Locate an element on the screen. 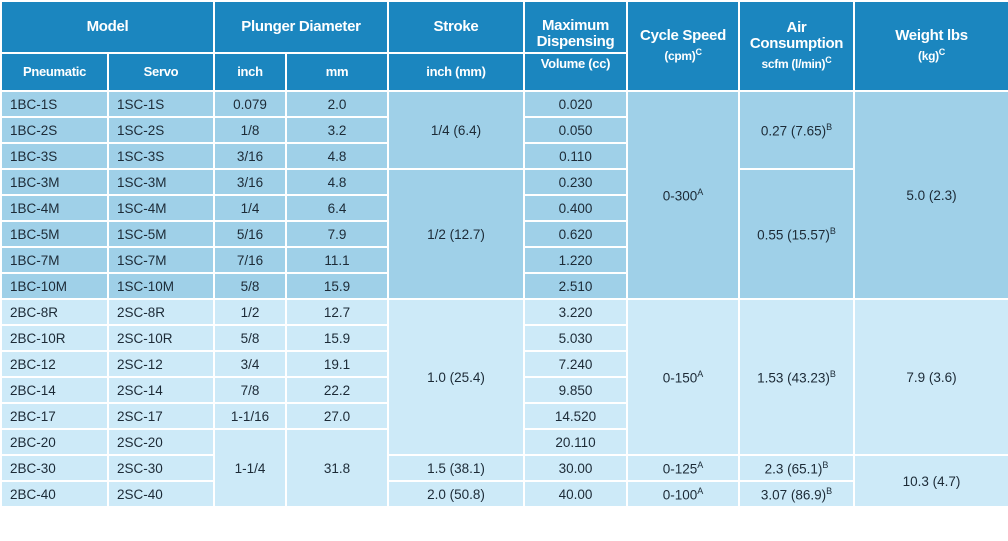 This screenshot has height=541, width=1008. table-cell: 1BC-3M is located at coordinates (54, 182).